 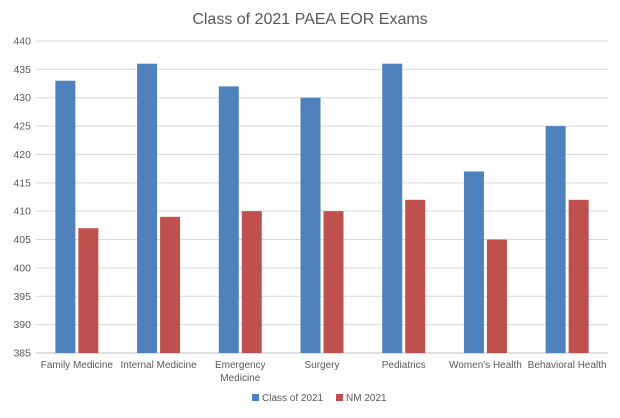 What do you see at coordinates (293, 398) in the screenshot?
I see `legend-label: Class of 2021` at bounding box center [293, 398].